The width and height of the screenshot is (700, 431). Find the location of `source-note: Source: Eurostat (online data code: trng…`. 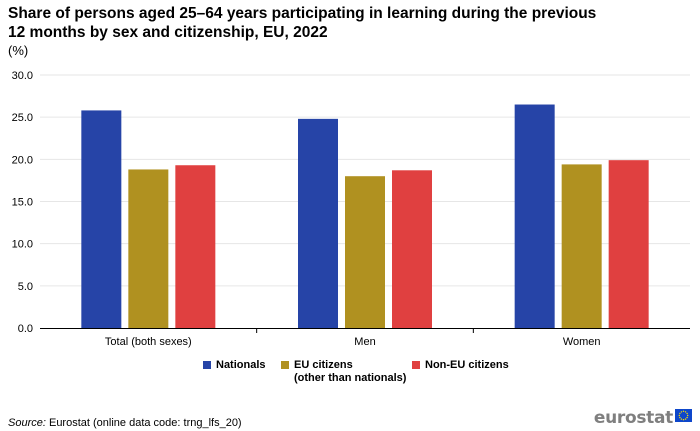

source-note: Source: Eurostat (online data code: trng… is located at coordinates (125, 423).